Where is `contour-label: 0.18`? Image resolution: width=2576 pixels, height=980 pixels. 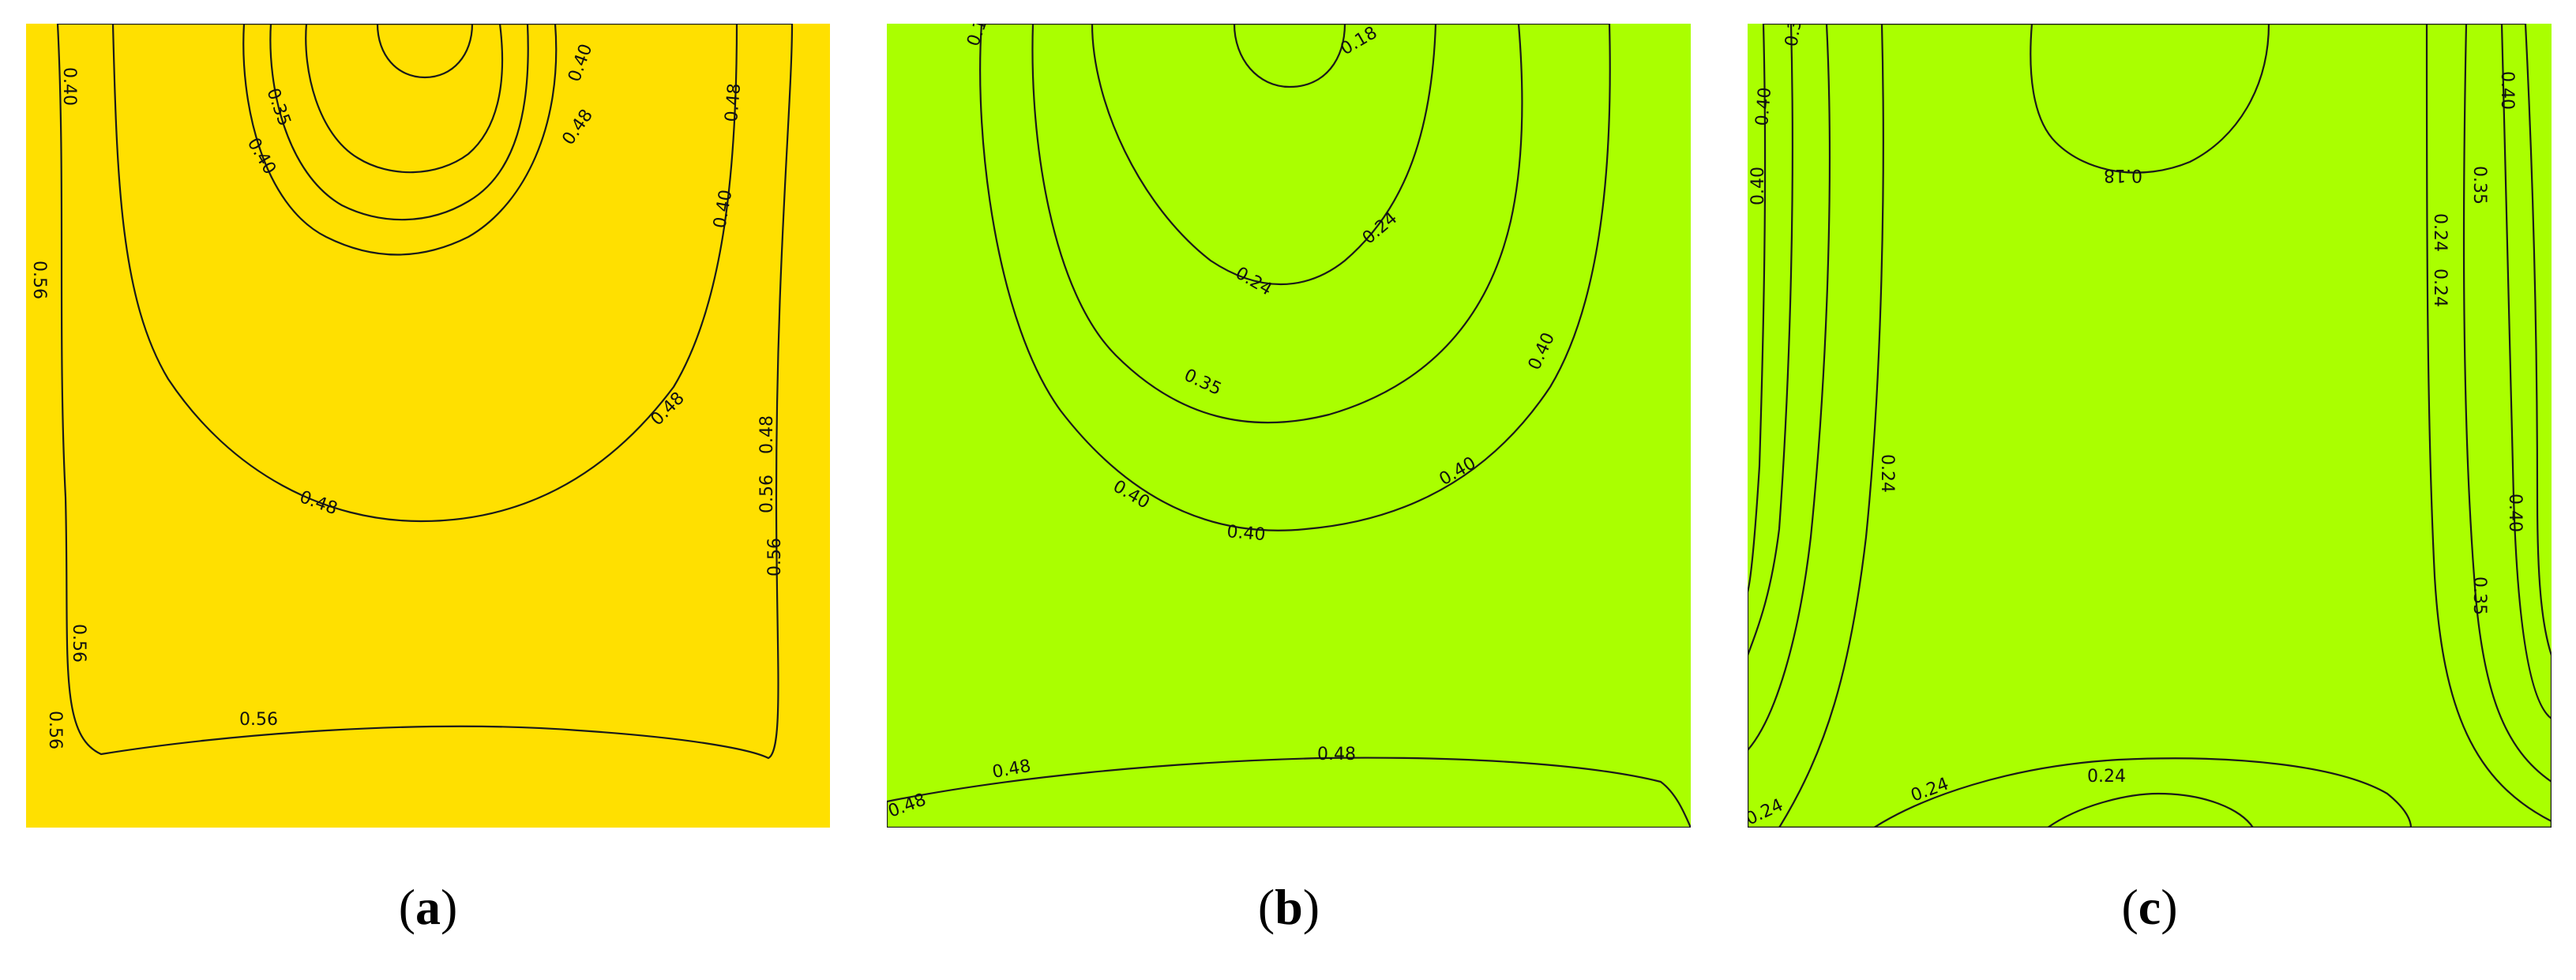
contour-label: 0.18 is located at coordinates (2123, 175).